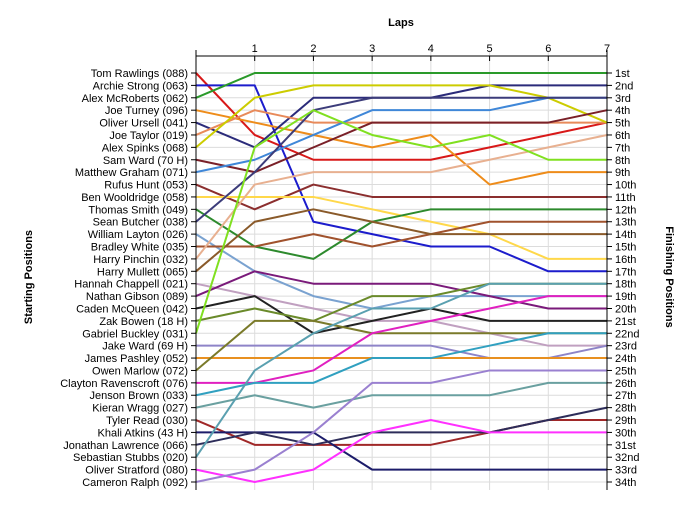  I want to click on x-tick-label: 3, so click(372, 49).